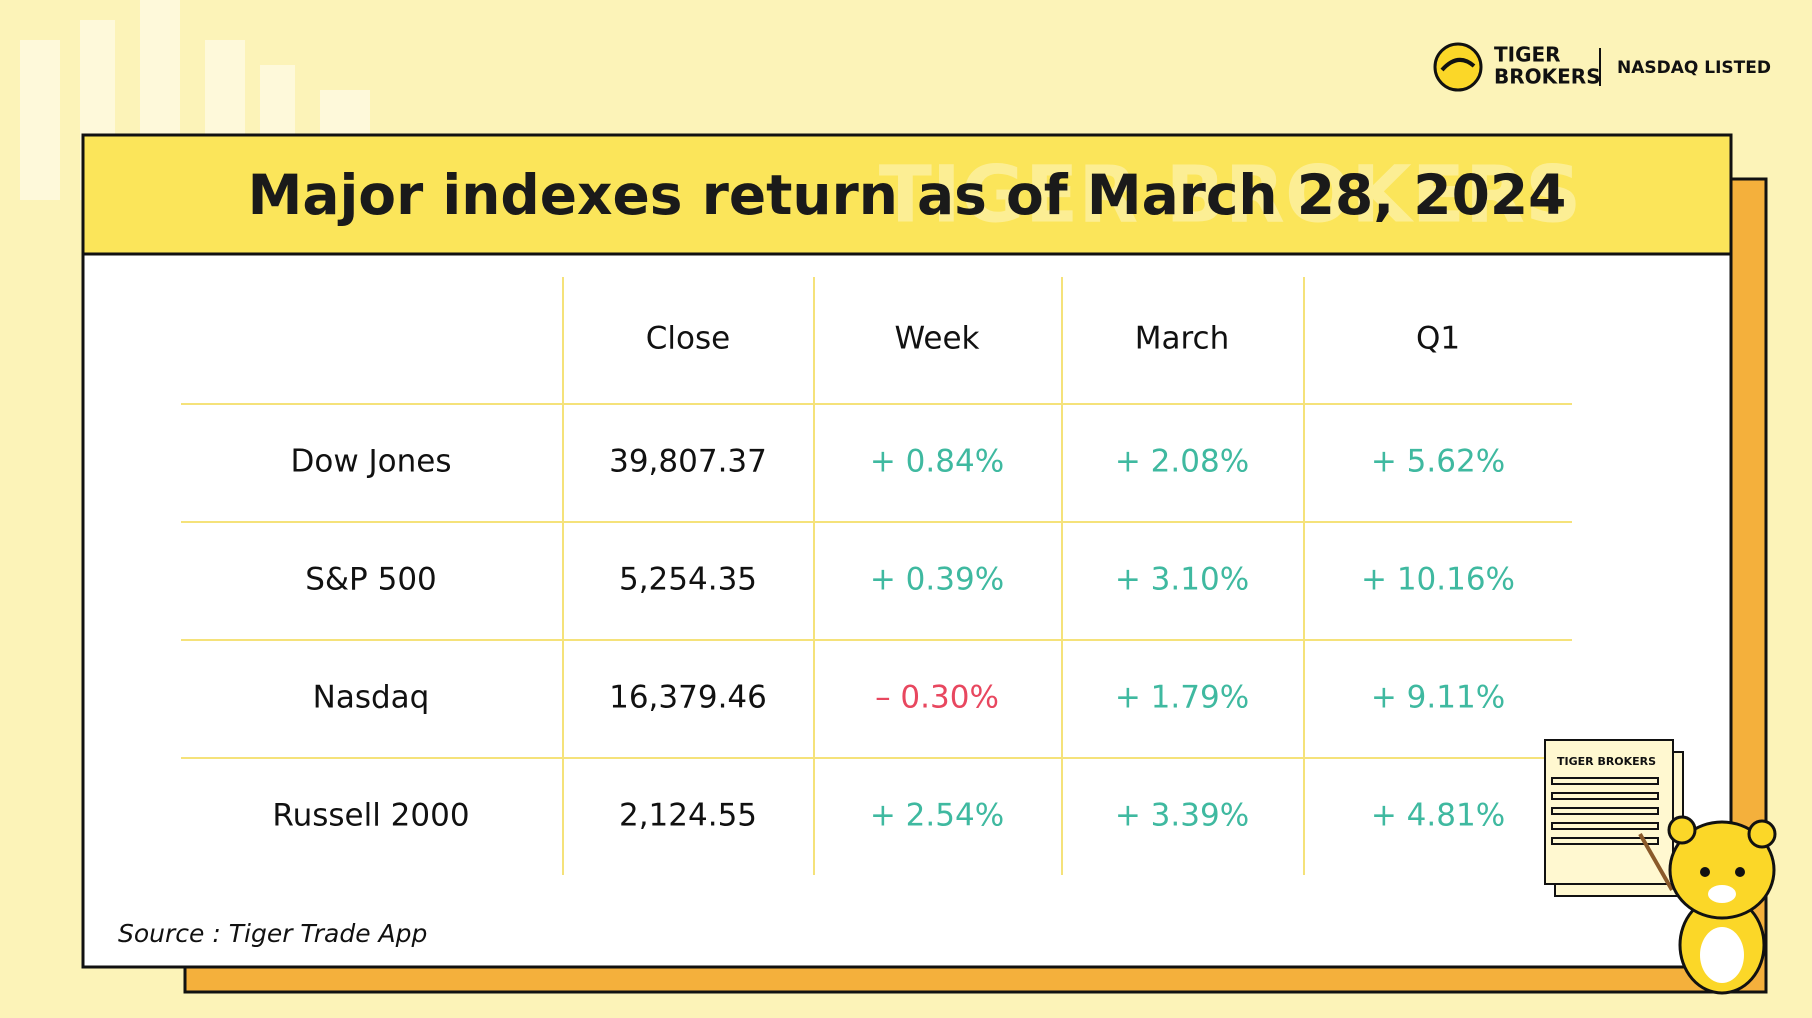 The image size is (1812, 1018). I want to click on mascot-sign: TIGER BROKERS, so click(1606, 761).